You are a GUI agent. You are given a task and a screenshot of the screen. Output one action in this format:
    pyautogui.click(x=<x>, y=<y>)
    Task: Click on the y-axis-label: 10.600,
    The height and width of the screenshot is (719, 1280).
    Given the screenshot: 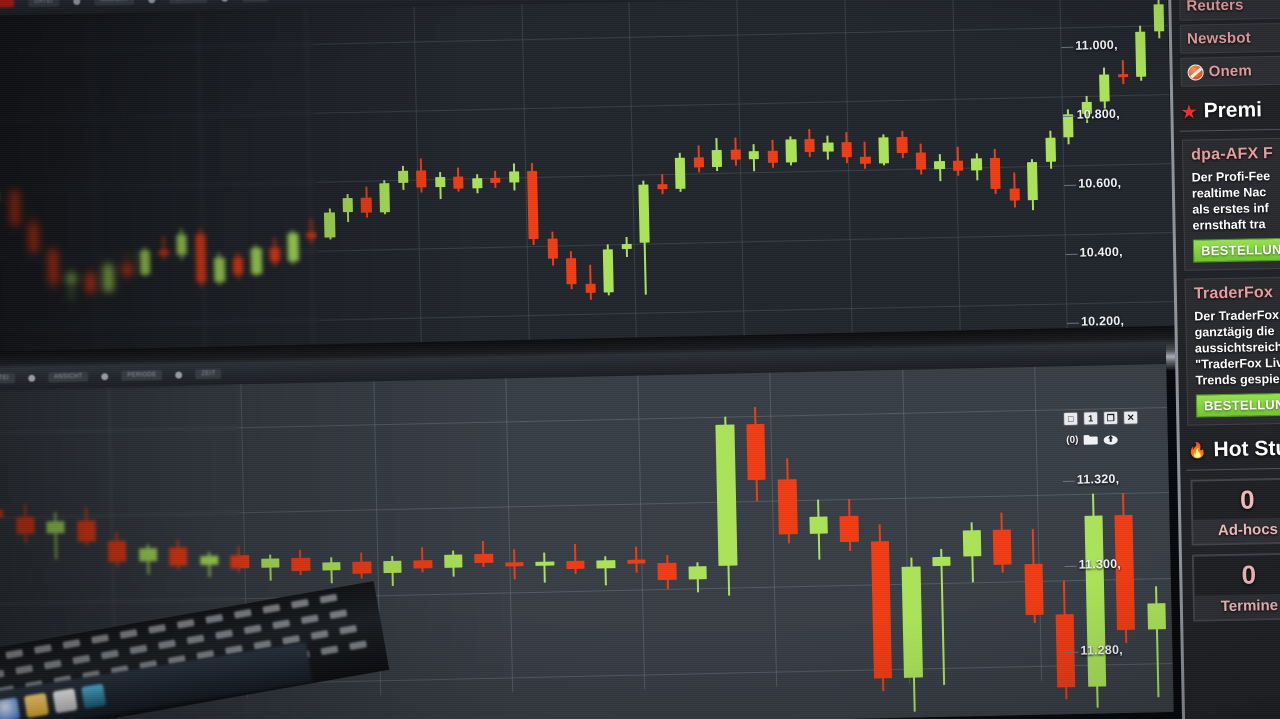 What is the action you would take?
    pyautogui.click(x=1099, y=183)
    